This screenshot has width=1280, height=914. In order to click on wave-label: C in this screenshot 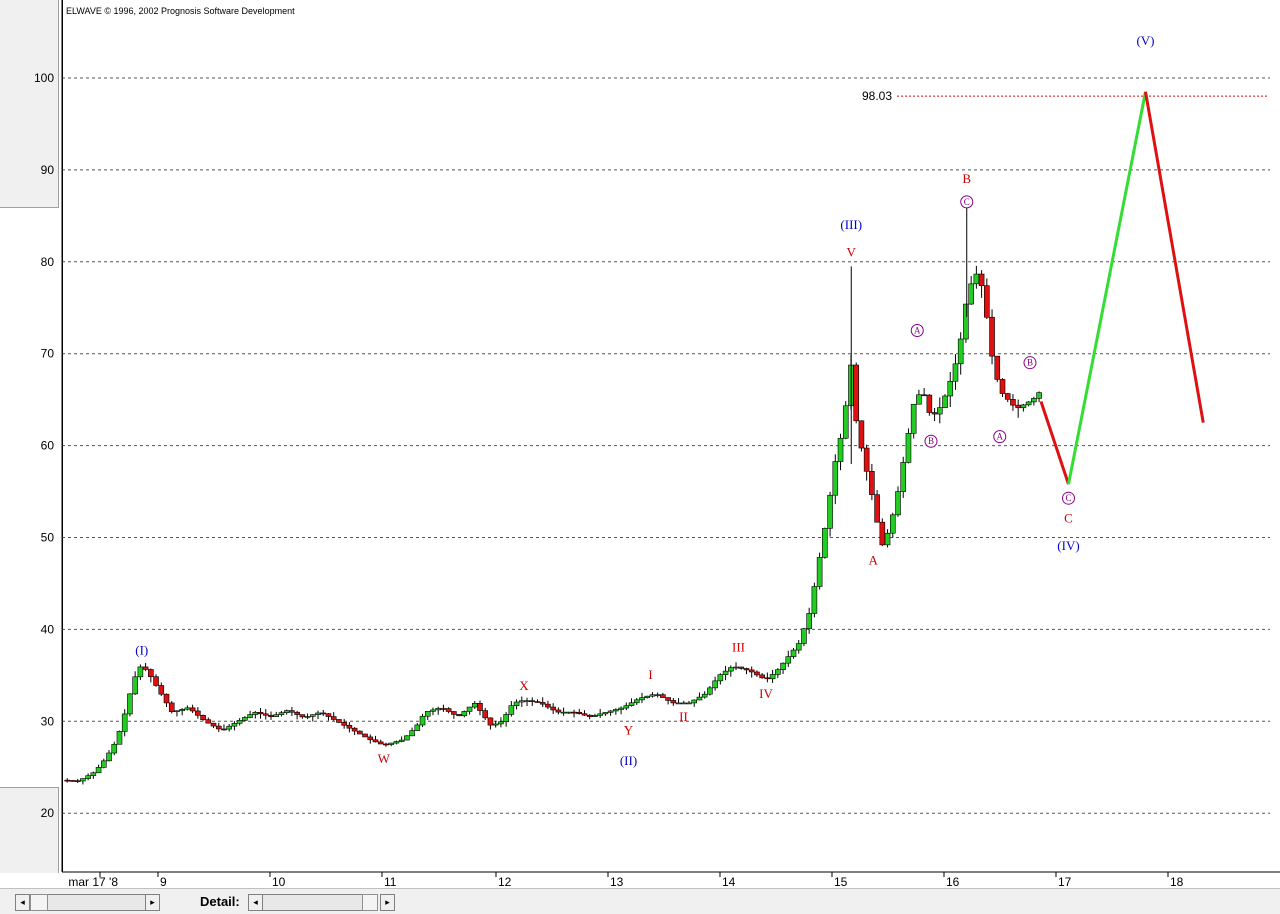, I will do `click(1068, 517)`.